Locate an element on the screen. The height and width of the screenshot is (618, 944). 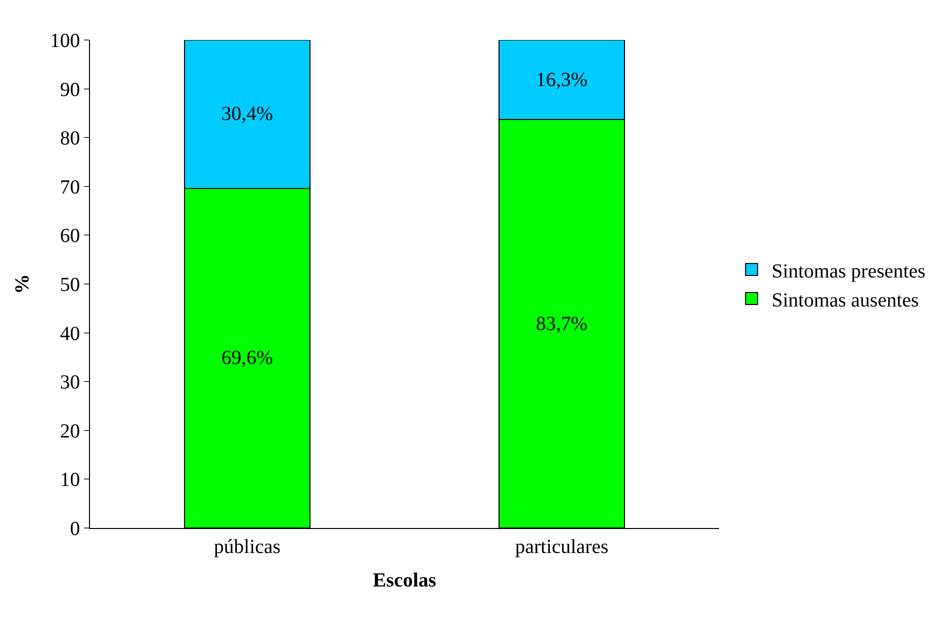
legend-label: Sintomas presentes is located at coordinates (849, 271).